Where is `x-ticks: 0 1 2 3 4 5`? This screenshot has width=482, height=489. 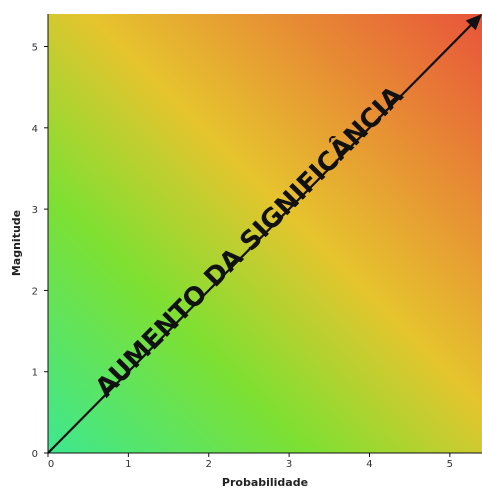
x-ticks: 0 1 2 3 4 5 is located at coordinates (250, 461).